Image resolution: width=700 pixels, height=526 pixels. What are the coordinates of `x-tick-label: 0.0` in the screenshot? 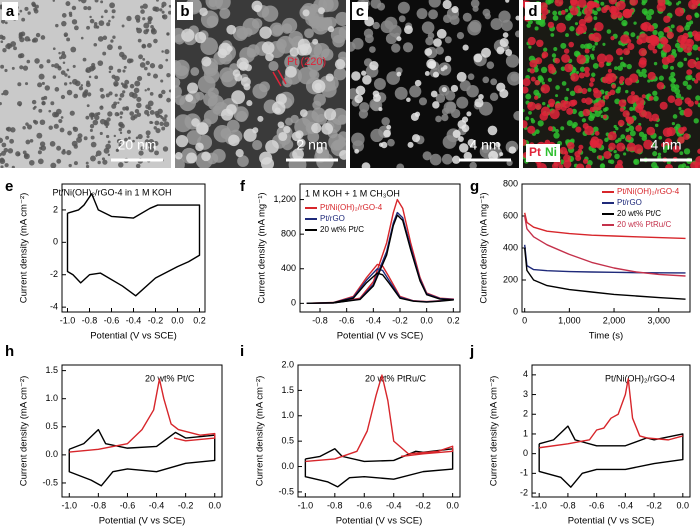 It's located at (214, 505).